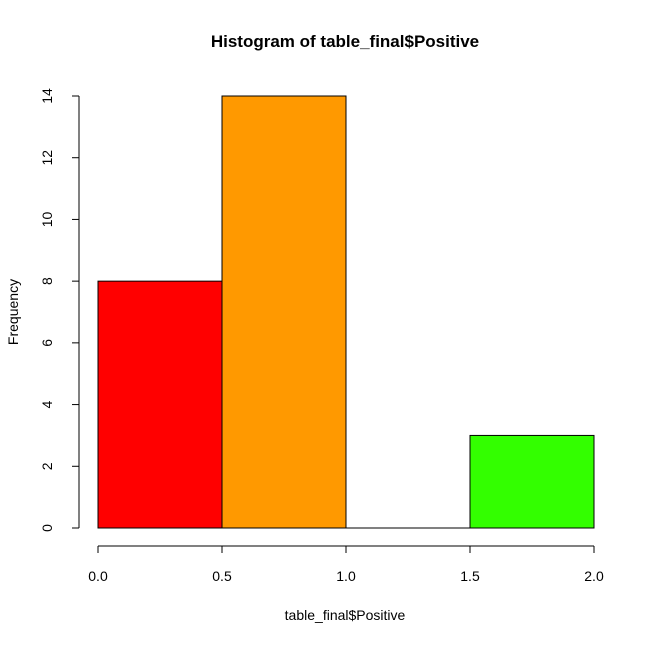 Image resolution: width=655 pixels, height=649 pixels. What do you see at coordinates (98, 576) in the screenshot?
I see `x-tick-label: 0.0` at bounding box center [98, 576].